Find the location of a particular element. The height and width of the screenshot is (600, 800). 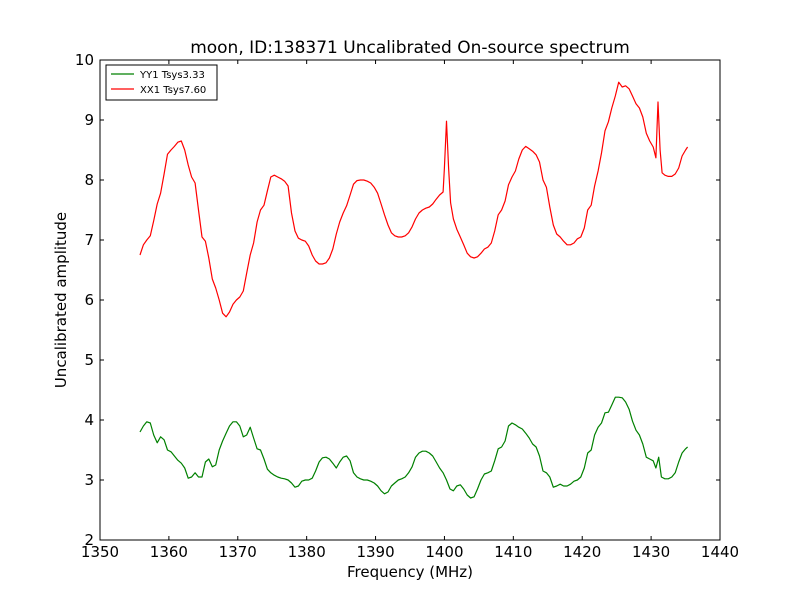

legend-label-xx1: XX1 Tsys7.60 is located at coordinates (173, 90).